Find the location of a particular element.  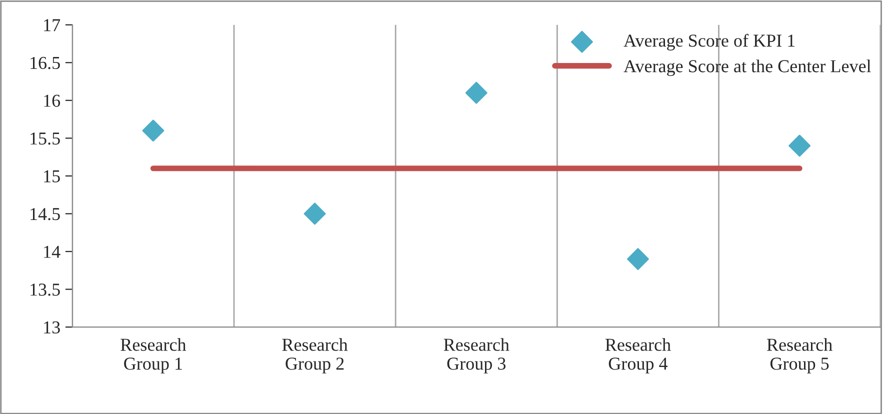

x-tick-label: Research Group 3 is located at coordinates (477, 356).